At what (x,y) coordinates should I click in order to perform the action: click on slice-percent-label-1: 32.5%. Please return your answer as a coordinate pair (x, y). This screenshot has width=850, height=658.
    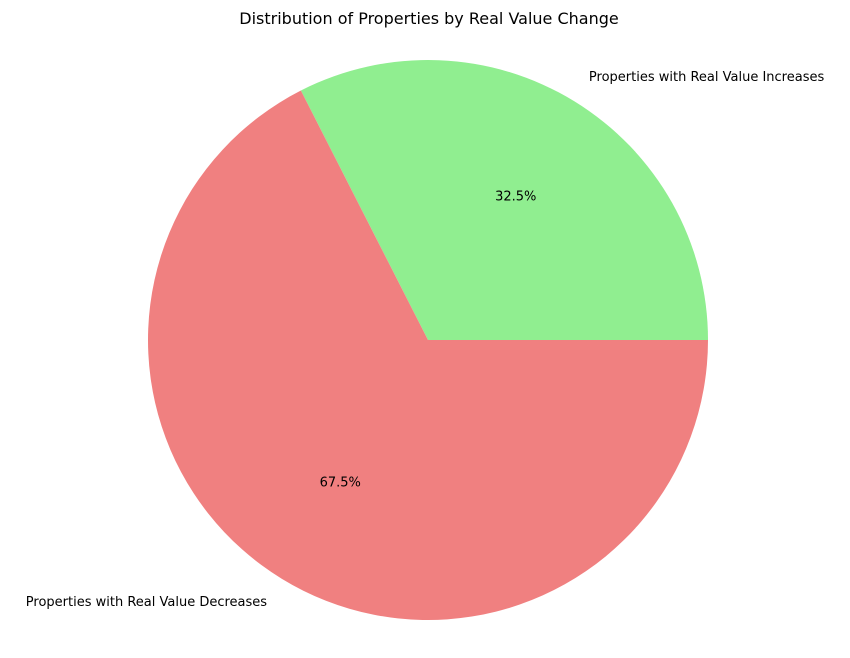
    Looking at the image, I should click on (515, 196).